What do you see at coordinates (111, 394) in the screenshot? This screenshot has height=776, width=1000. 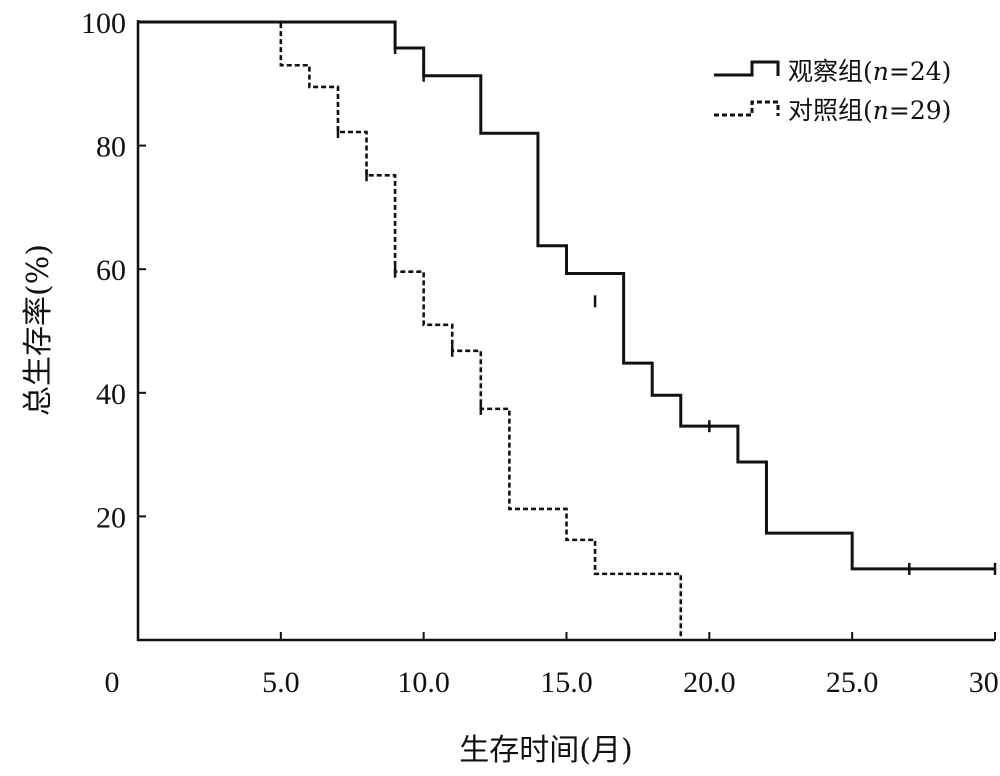 I see `y-tick-label: 40` at bounding box center [111, 394].